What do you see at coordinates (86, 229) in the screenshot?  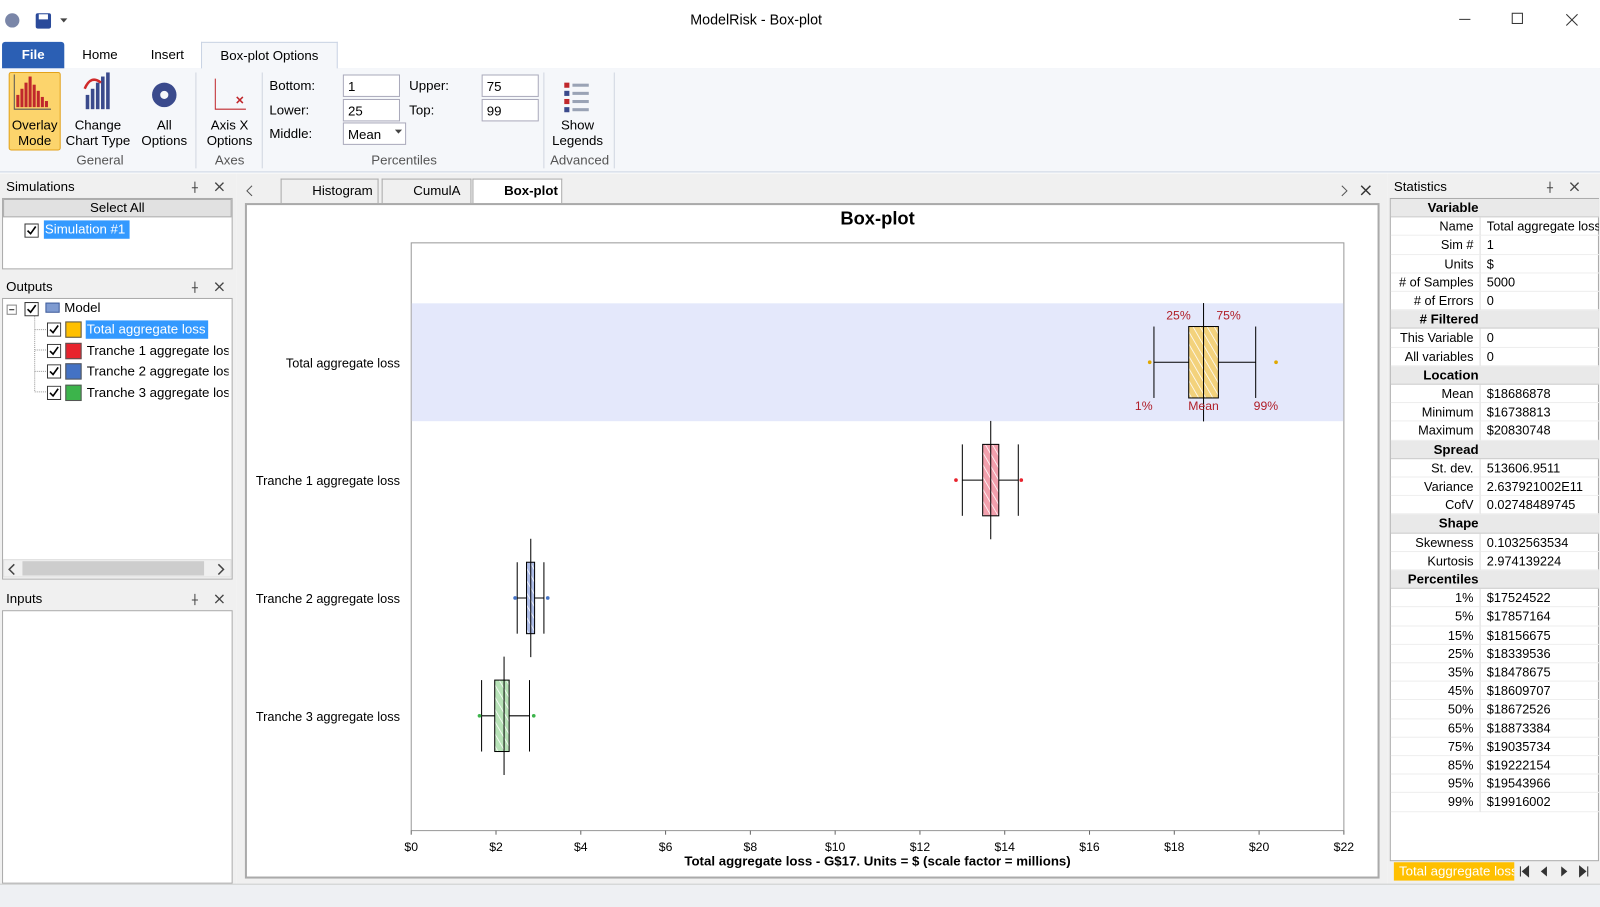 I see `tree-item-selected: Simulation #1` at bounding box center [86, 229].